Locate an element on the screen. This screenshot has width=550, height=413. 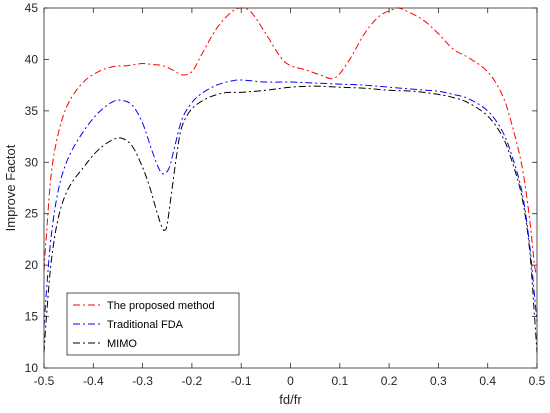
y-tick-label: 10 is located at coordinates (32, 368).